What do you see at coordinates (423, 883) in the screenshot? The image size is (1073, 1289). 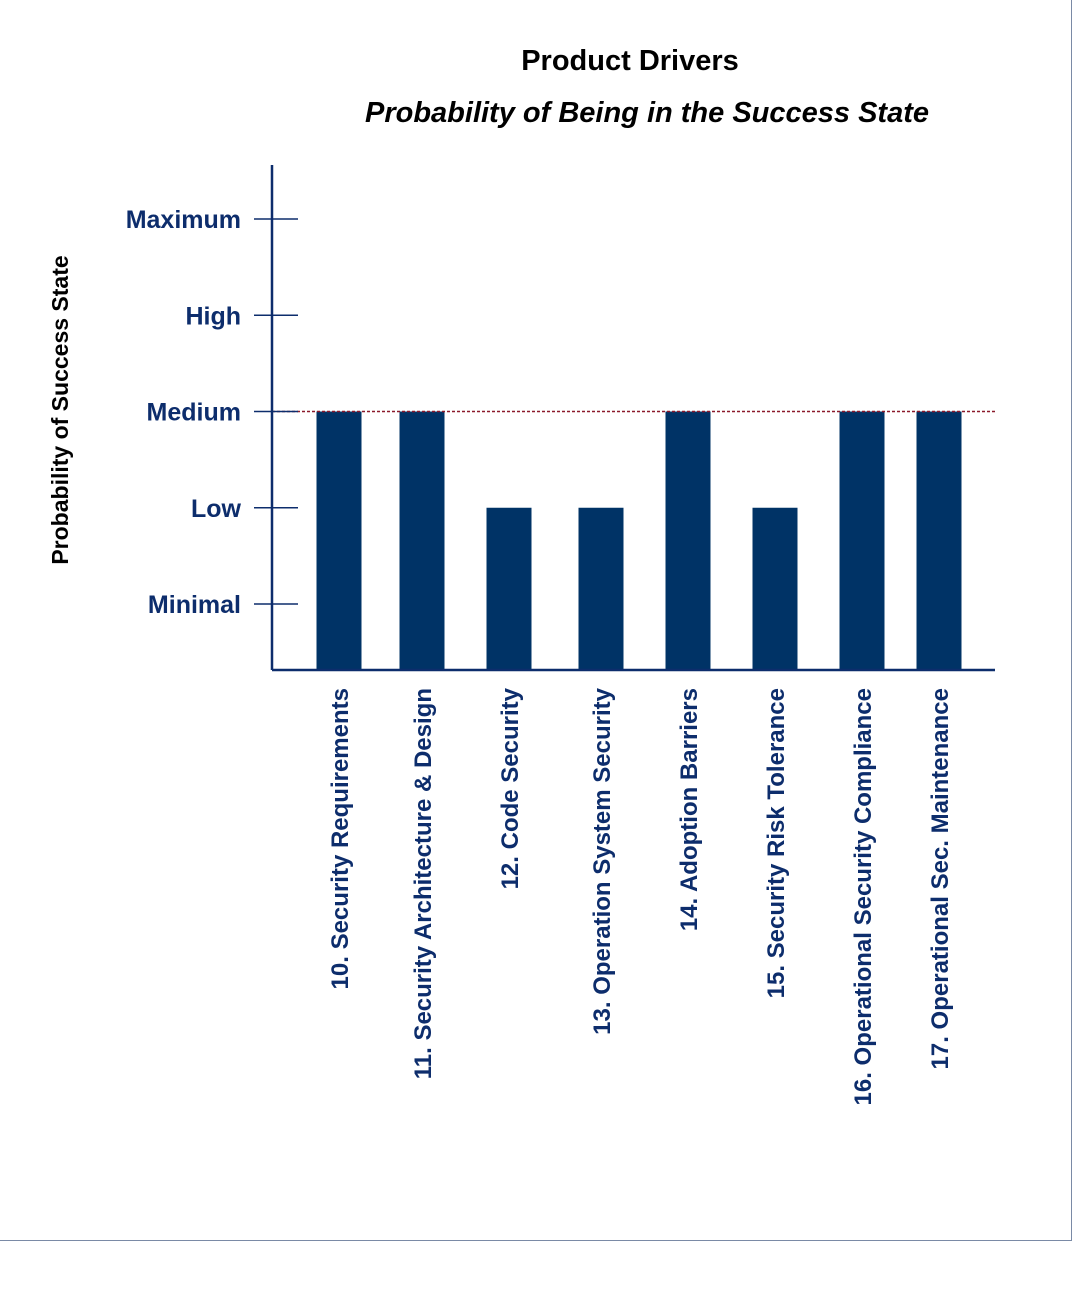 I see `x-tick-label-2: 11. Security Architecture & Design` at bounding box center [423, 883].